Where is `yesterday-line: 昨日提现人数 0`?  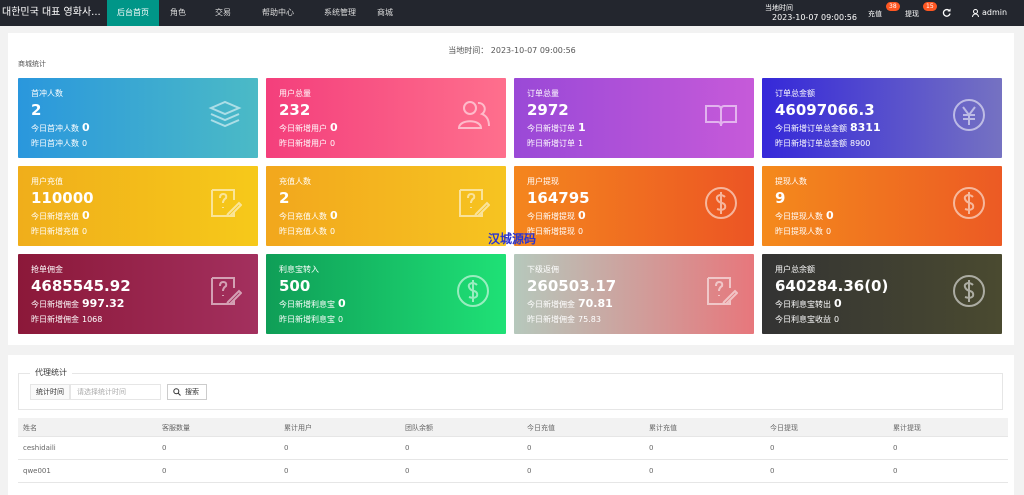
yesterday-line: 昨日提现人数 0 is located at coordinates (803, 231).